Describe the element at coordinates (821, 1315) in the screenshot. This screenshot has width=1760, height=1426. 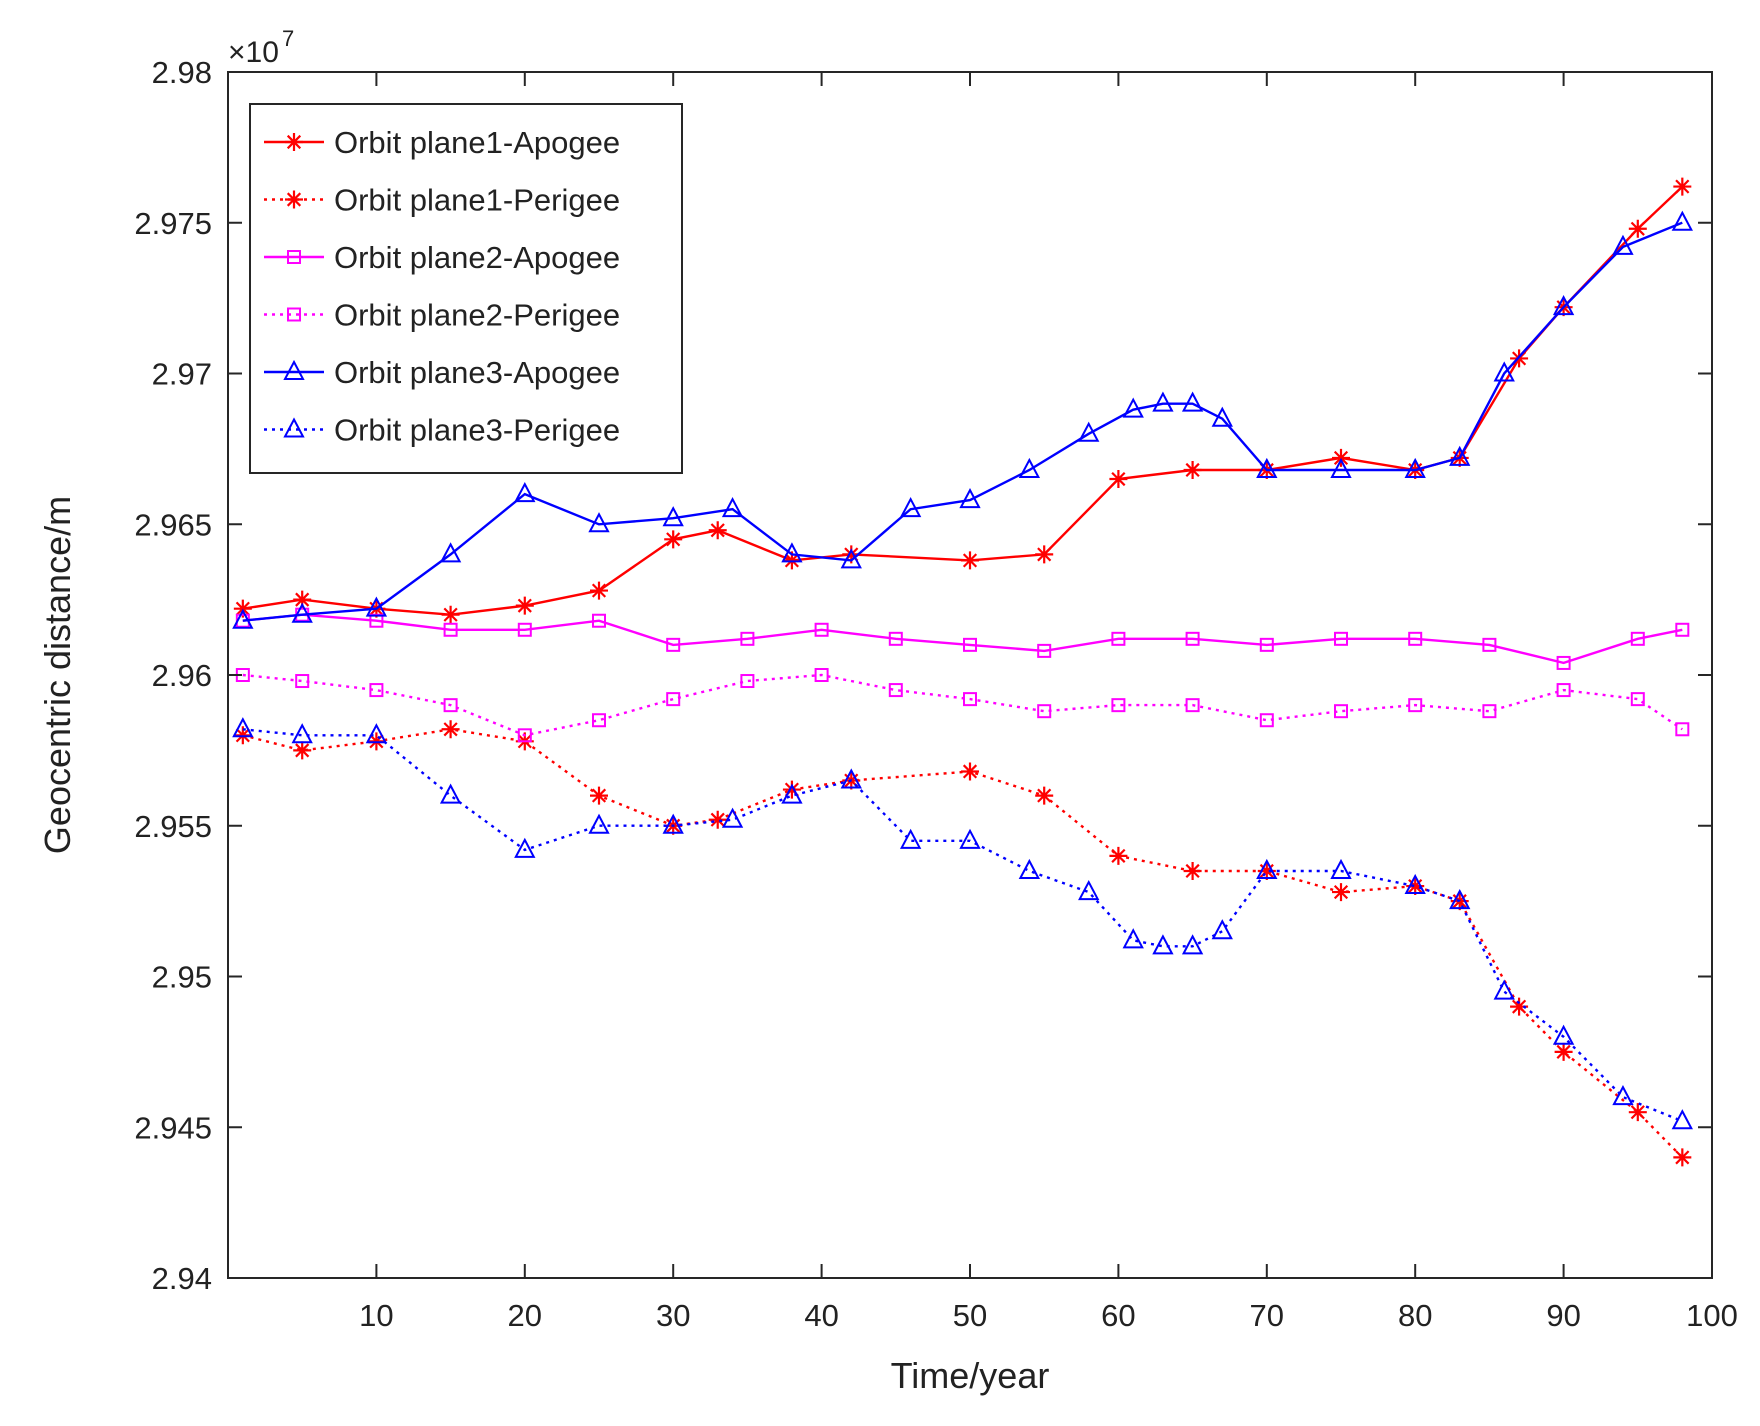
I see `x-tick-label: 40` at that location.